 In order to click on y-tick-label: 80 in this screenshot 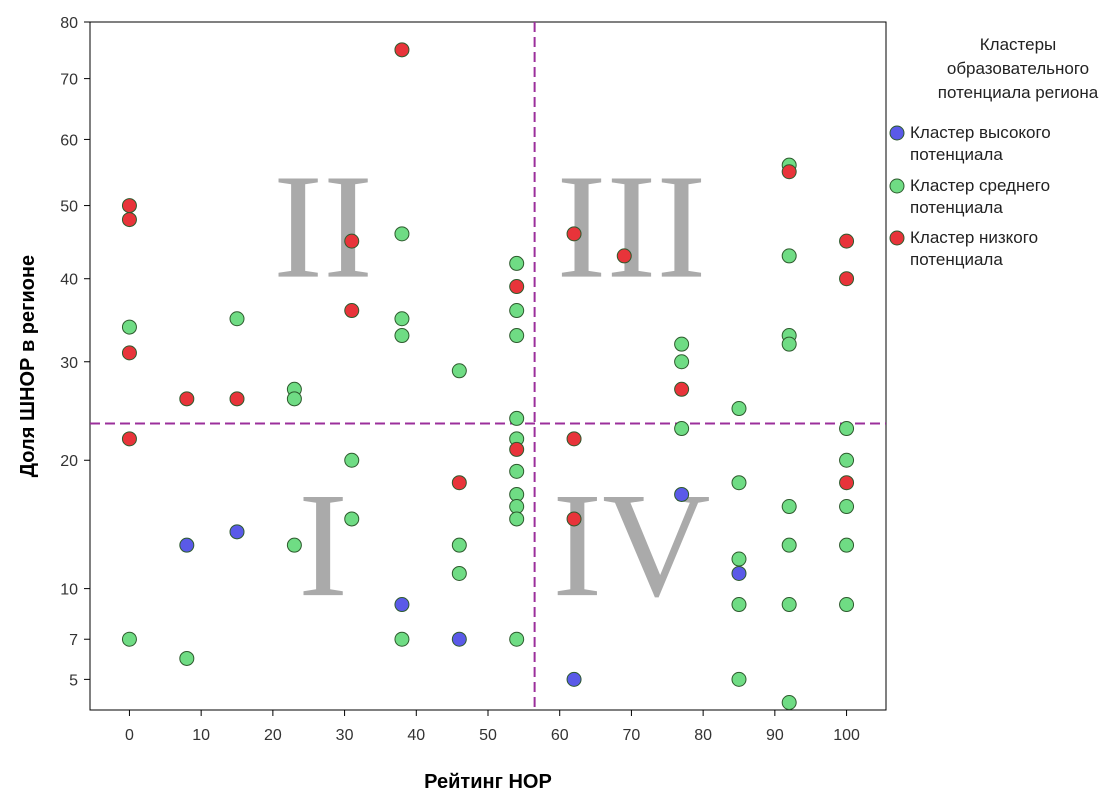, I will do `click(69, 23)`.